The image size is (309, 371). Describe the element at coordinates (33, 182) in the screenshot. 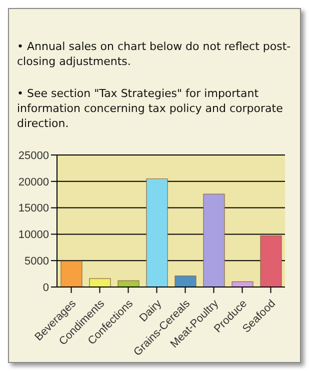

I see `y-tick-label: 20000` at that location.